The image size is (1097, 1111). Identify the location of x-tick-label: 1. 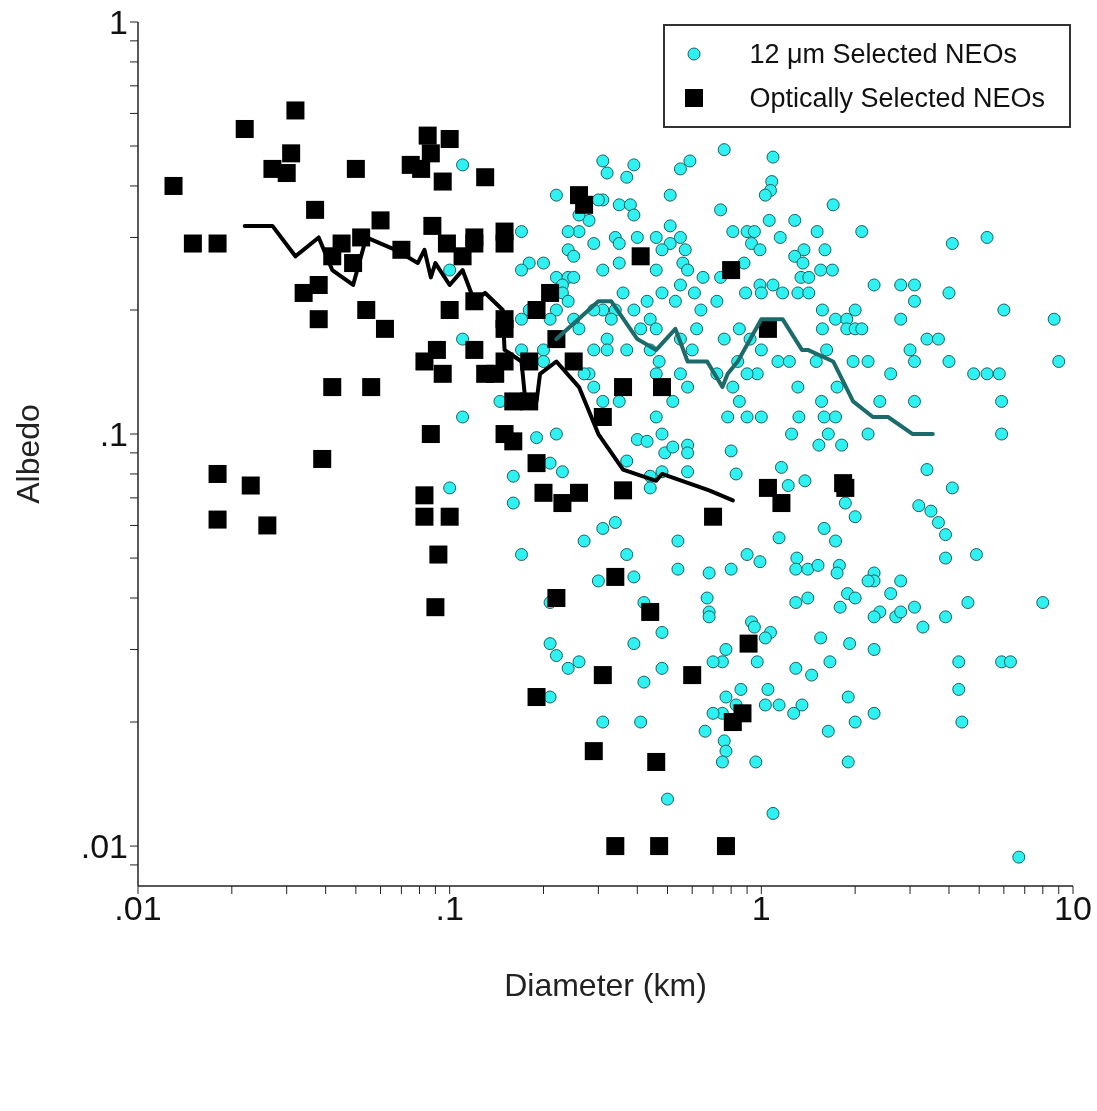
(761, 908).